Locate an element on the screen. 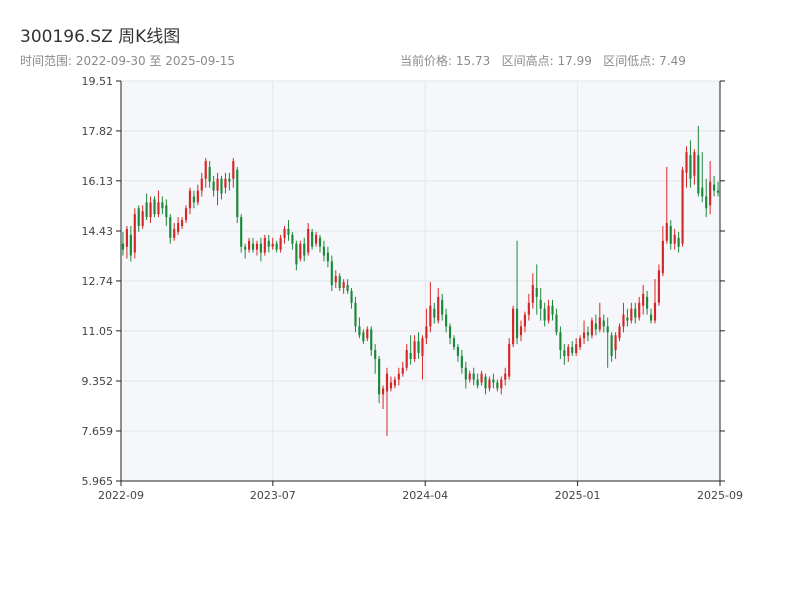 The image size is (800, 600). y-tick-label: 7.659 is located at coordinates (98, 431).